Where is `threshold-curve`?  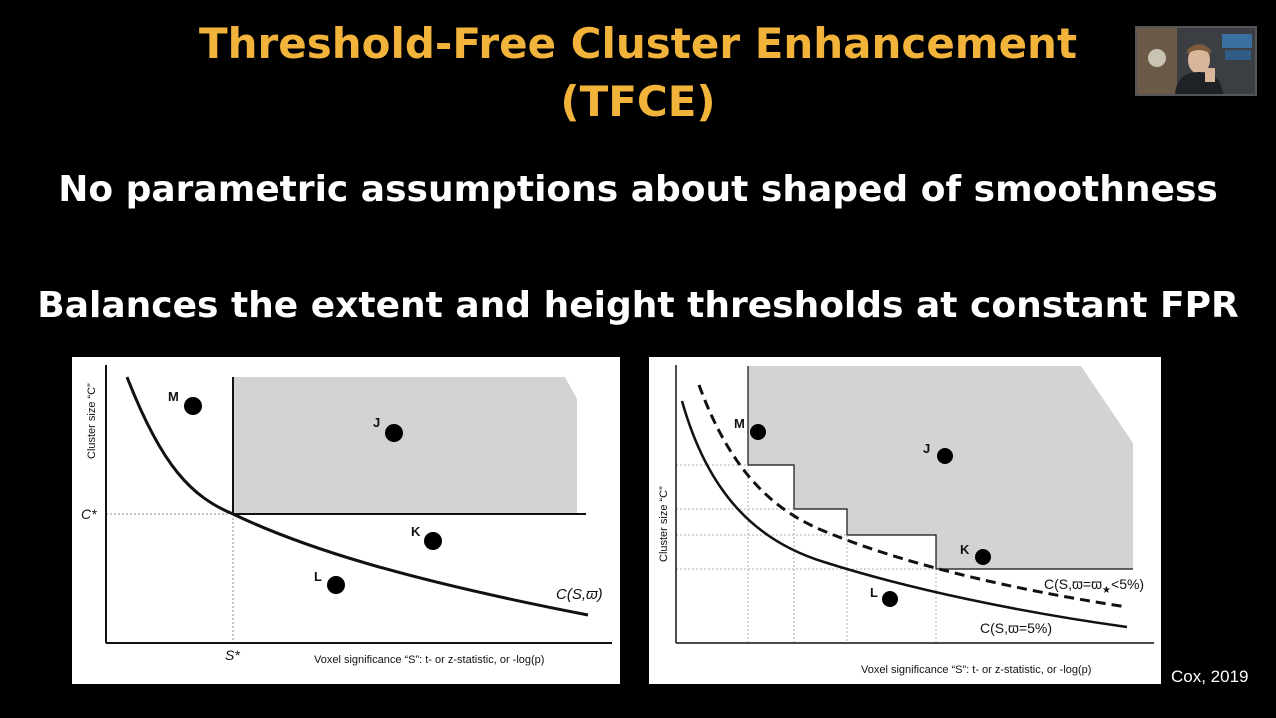 threshold-curve is located at coordinates (357, 496).